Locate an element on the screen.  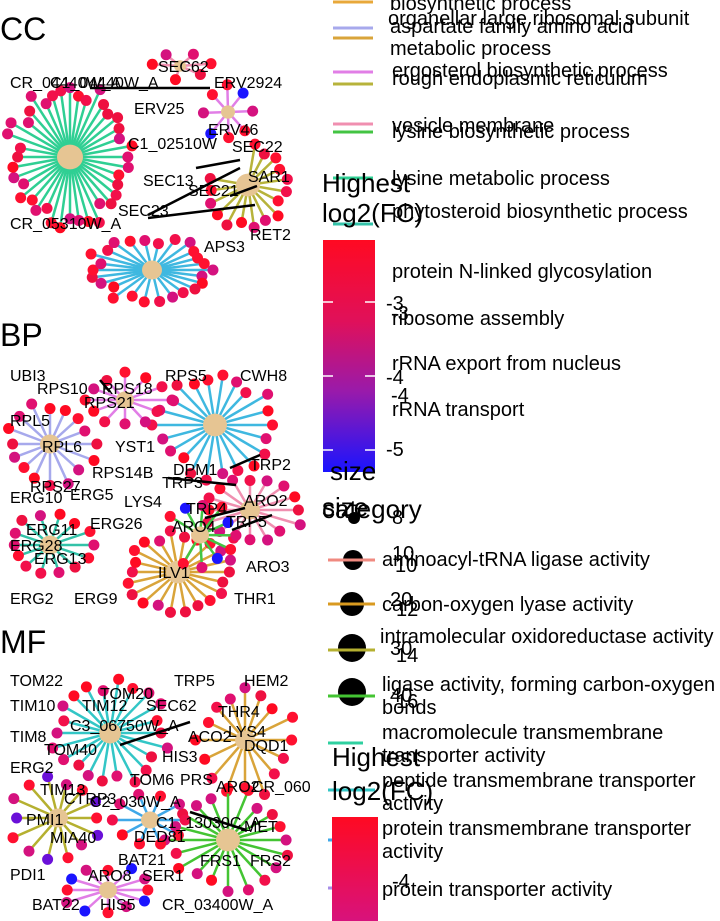
node-label: TOM20 is located at coordinates (126, 694).